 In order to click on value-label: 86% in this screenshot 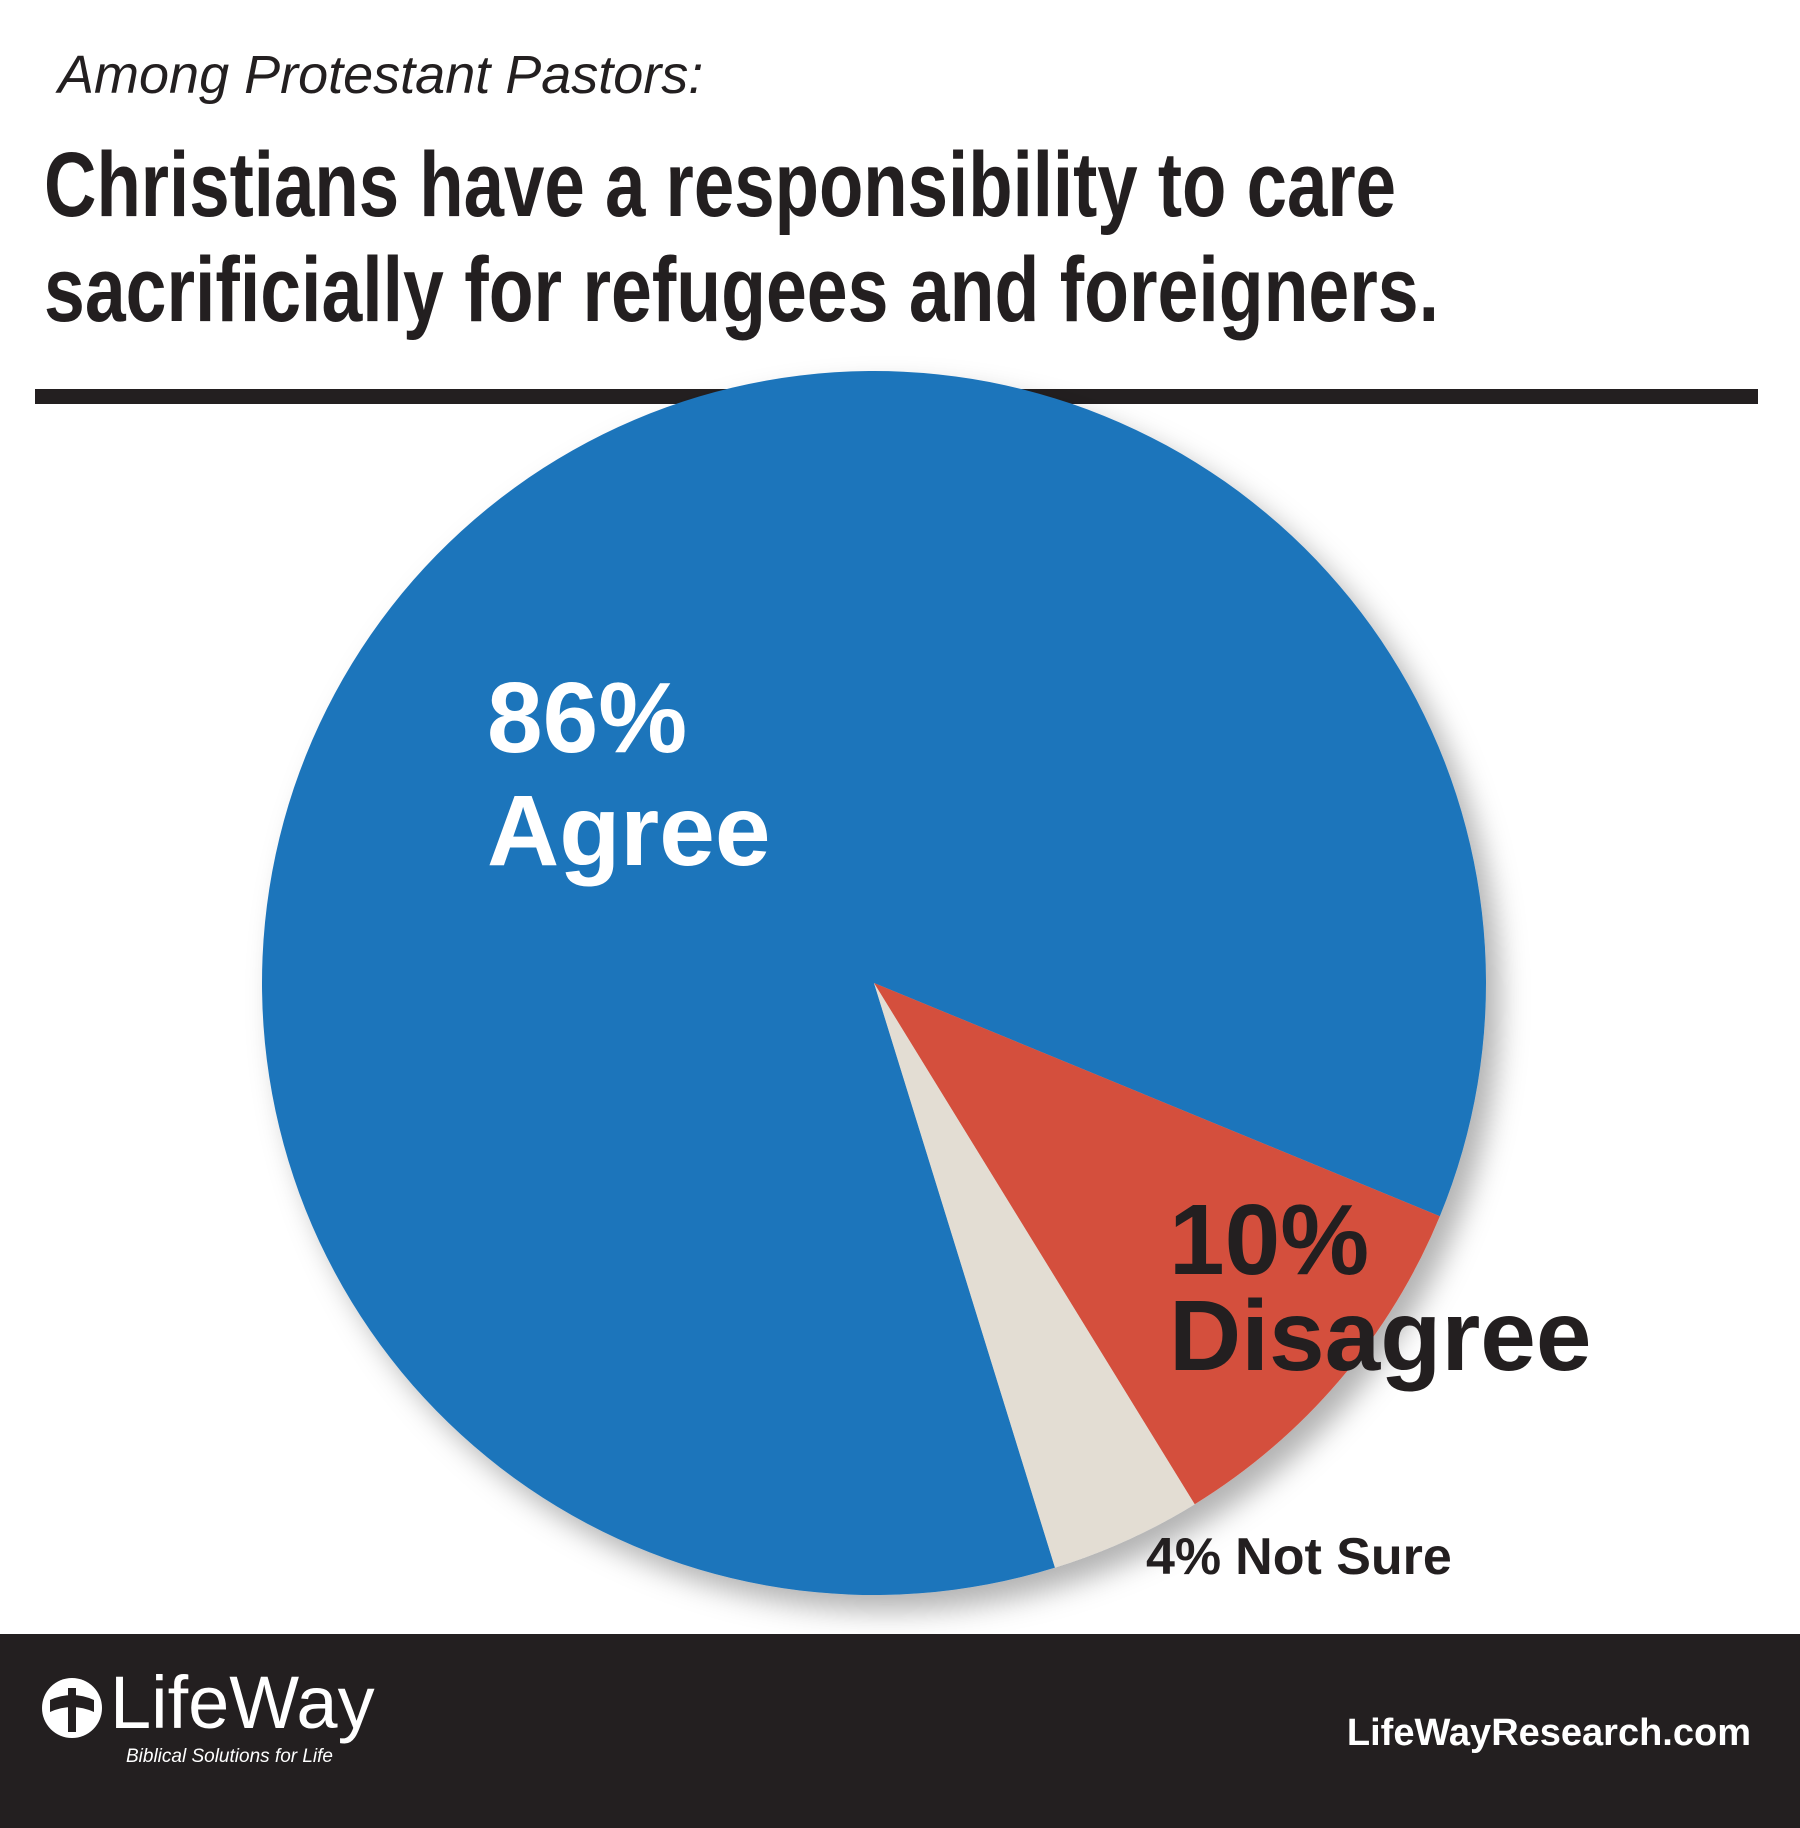, I will do `click(587, 718)`.